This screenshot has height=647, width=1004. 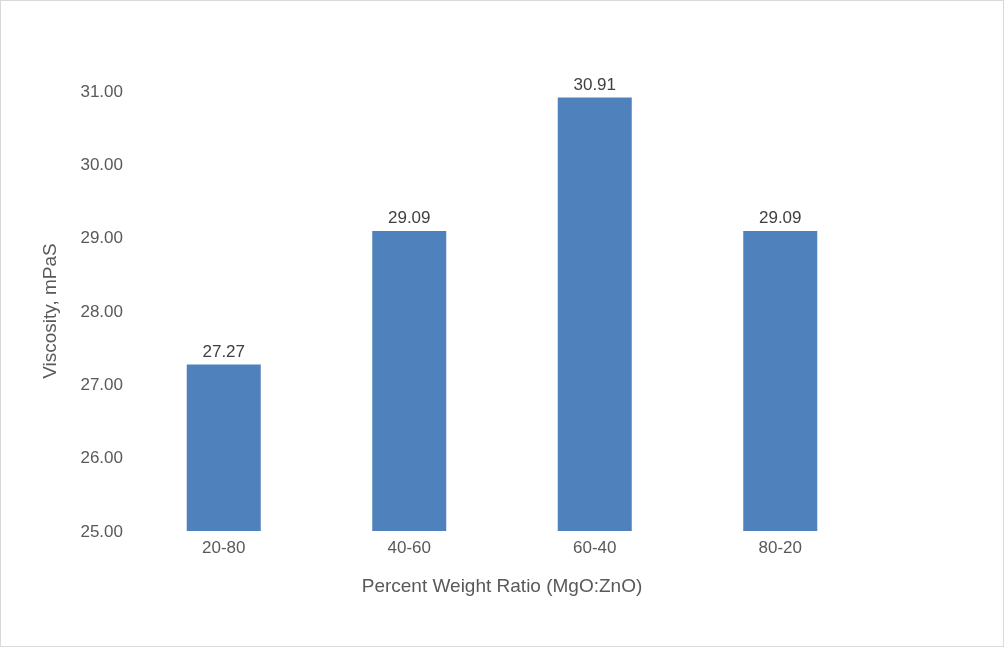 What do you see at coordinates (224, 351) in the screenshot?
I see `data-label: 27.27` at bounding box center [224, 351].